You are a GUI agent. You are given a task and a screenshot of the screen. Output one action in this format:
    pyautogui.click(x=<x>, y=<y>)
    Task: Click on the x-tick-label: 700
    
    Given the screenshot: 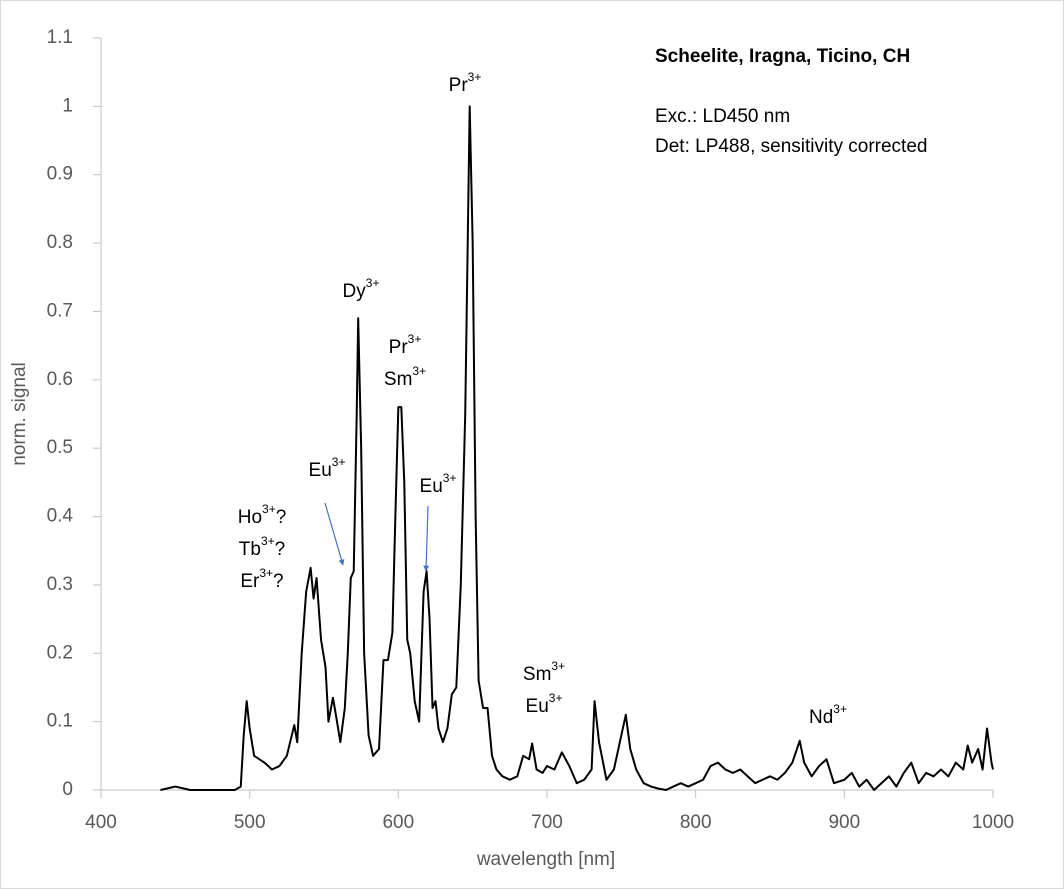 What is the action you would take?
    pyautogui.click(x=547, y=822)
    